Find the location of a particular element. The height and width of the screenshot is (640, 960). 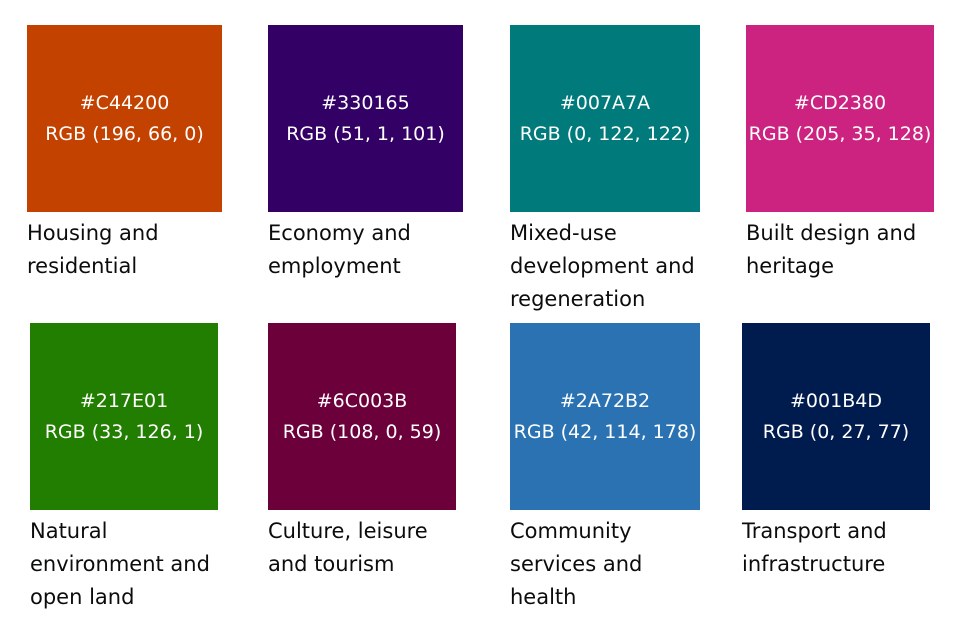

category-label: Mixed-use development and regeneration is located at coordinates (602, 266).